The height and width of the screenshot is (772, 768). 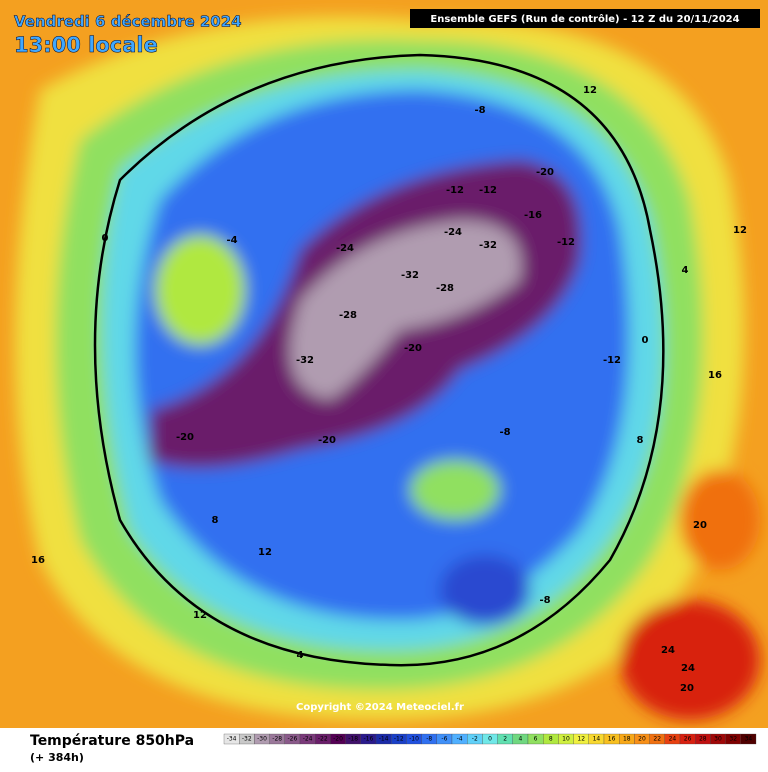 What do you see at coordinates (612, 739) in the screenshot?
I see `scale-label: 16` at bounding box center [612, 739].